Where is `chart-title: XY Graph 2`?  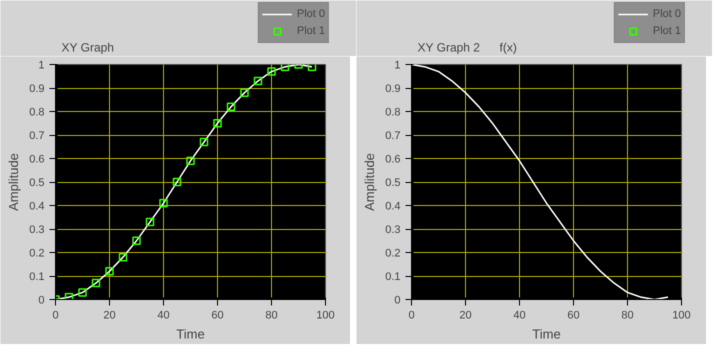
chart-title: XY Graph 2 is located at coordinates (449, 47).